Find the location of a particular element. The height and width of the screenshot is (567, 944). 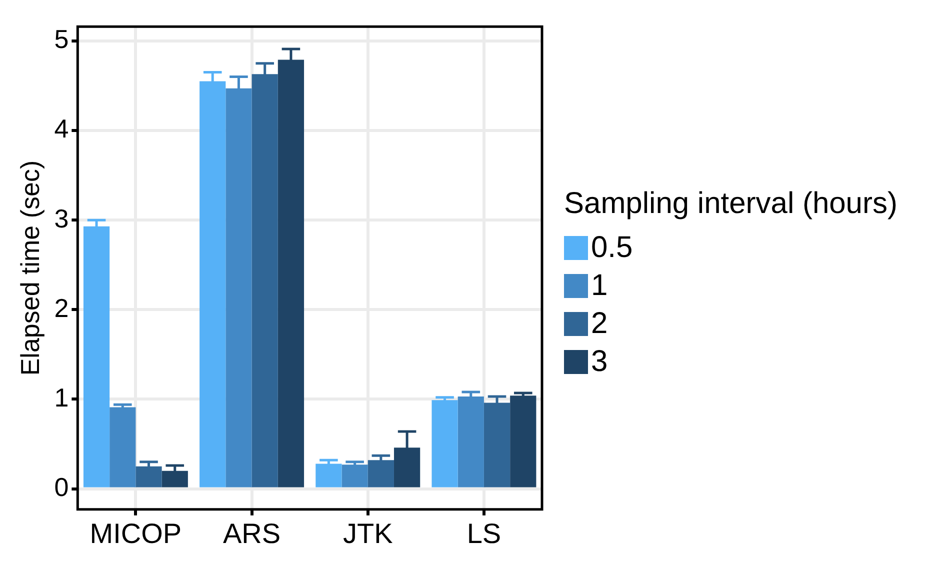

x-tick-label: ARS is located at coordinates (252, 533).